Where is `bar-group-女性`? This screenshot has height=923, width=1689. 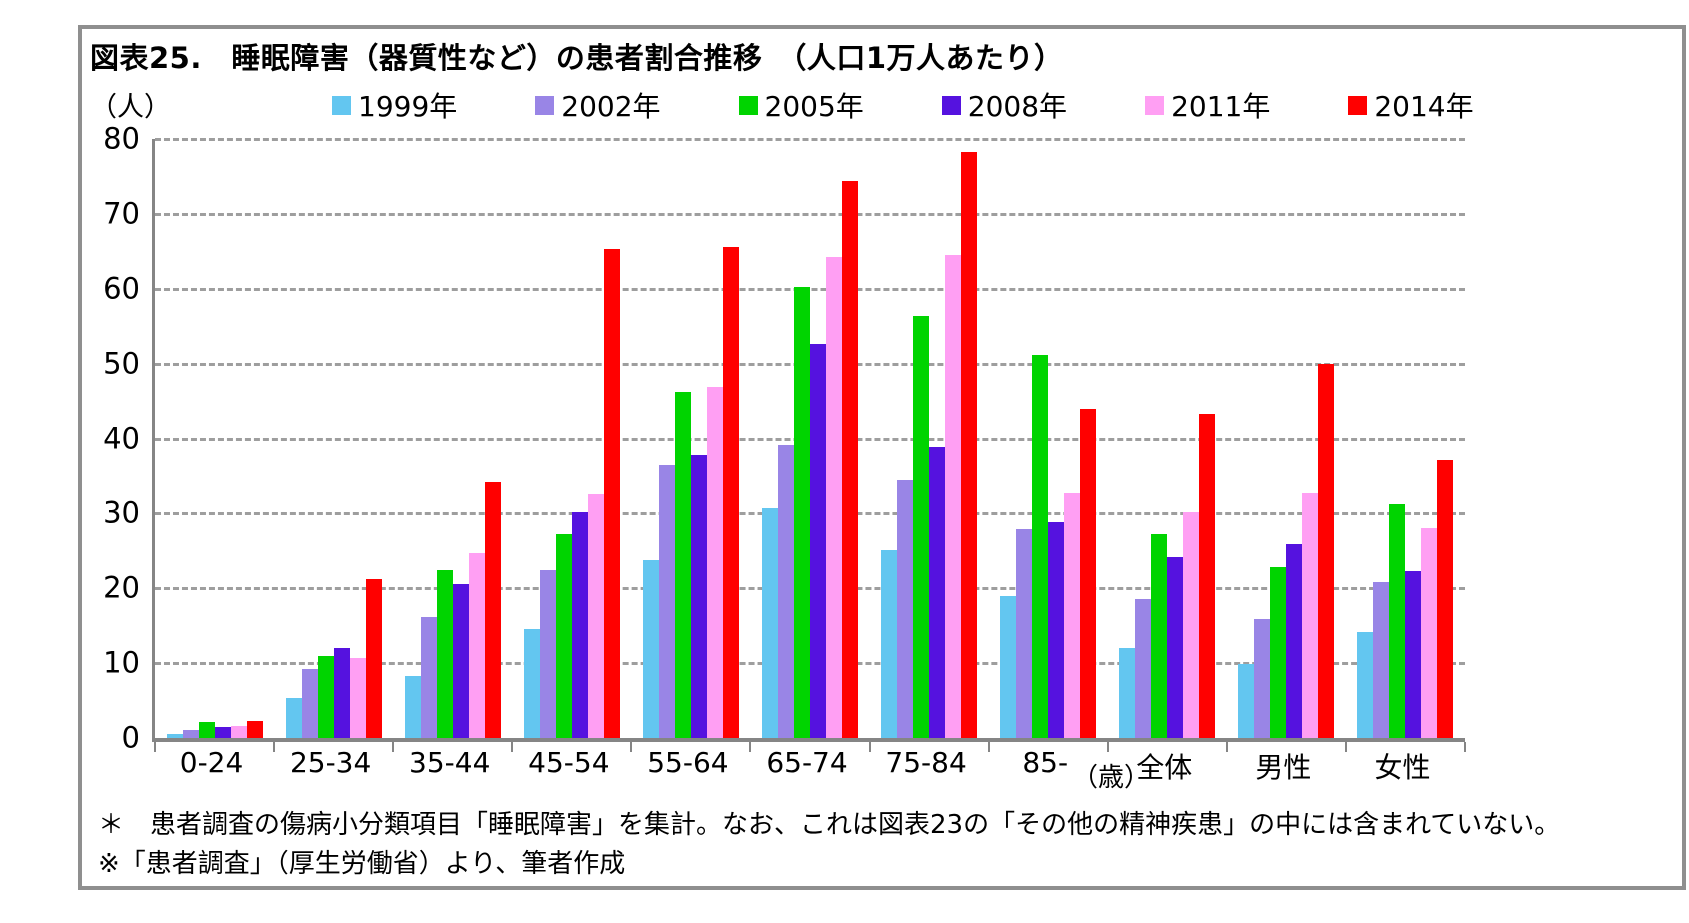 bar-group-女性 is located at coordinates (1405, 438).